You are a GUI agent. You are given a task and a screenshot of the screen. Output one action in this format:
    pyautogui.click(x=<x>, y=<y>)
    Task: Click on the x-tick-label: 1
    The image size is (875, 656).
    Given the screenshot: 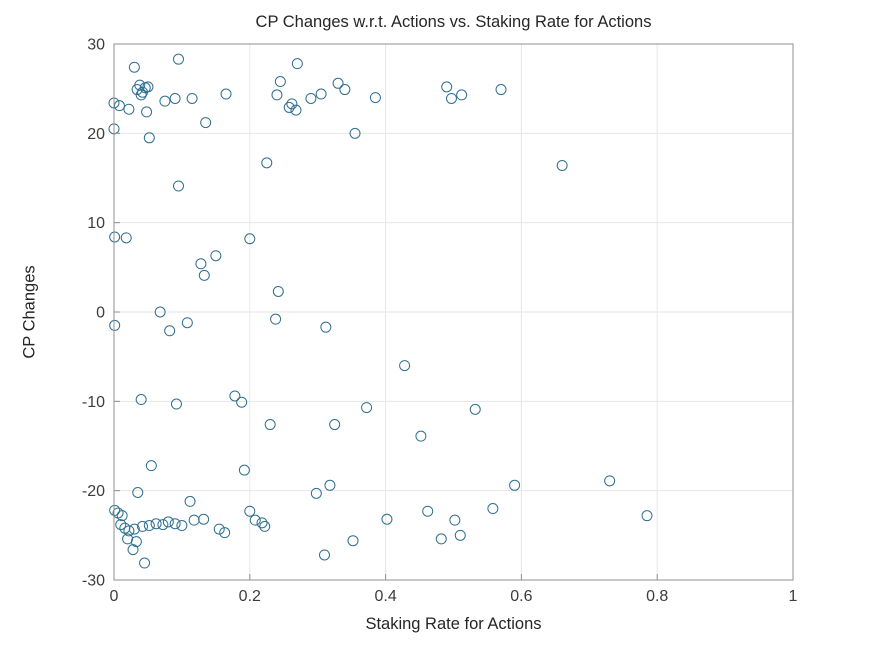 What is the action you would take?
    pyautogui.click(x=793, y=596)
    